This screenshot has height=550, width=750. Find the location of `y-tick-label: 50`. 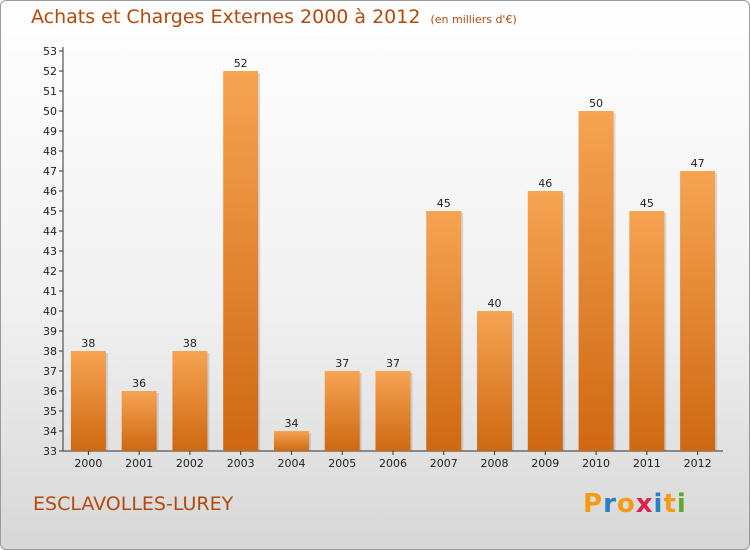

y-tick-label: 50 is located at coordinates (50, 111).